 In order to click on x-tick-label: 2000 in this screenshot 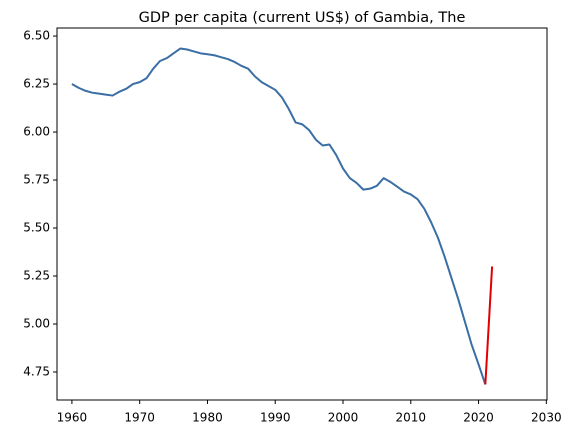, I will do `click(343, 418)`.